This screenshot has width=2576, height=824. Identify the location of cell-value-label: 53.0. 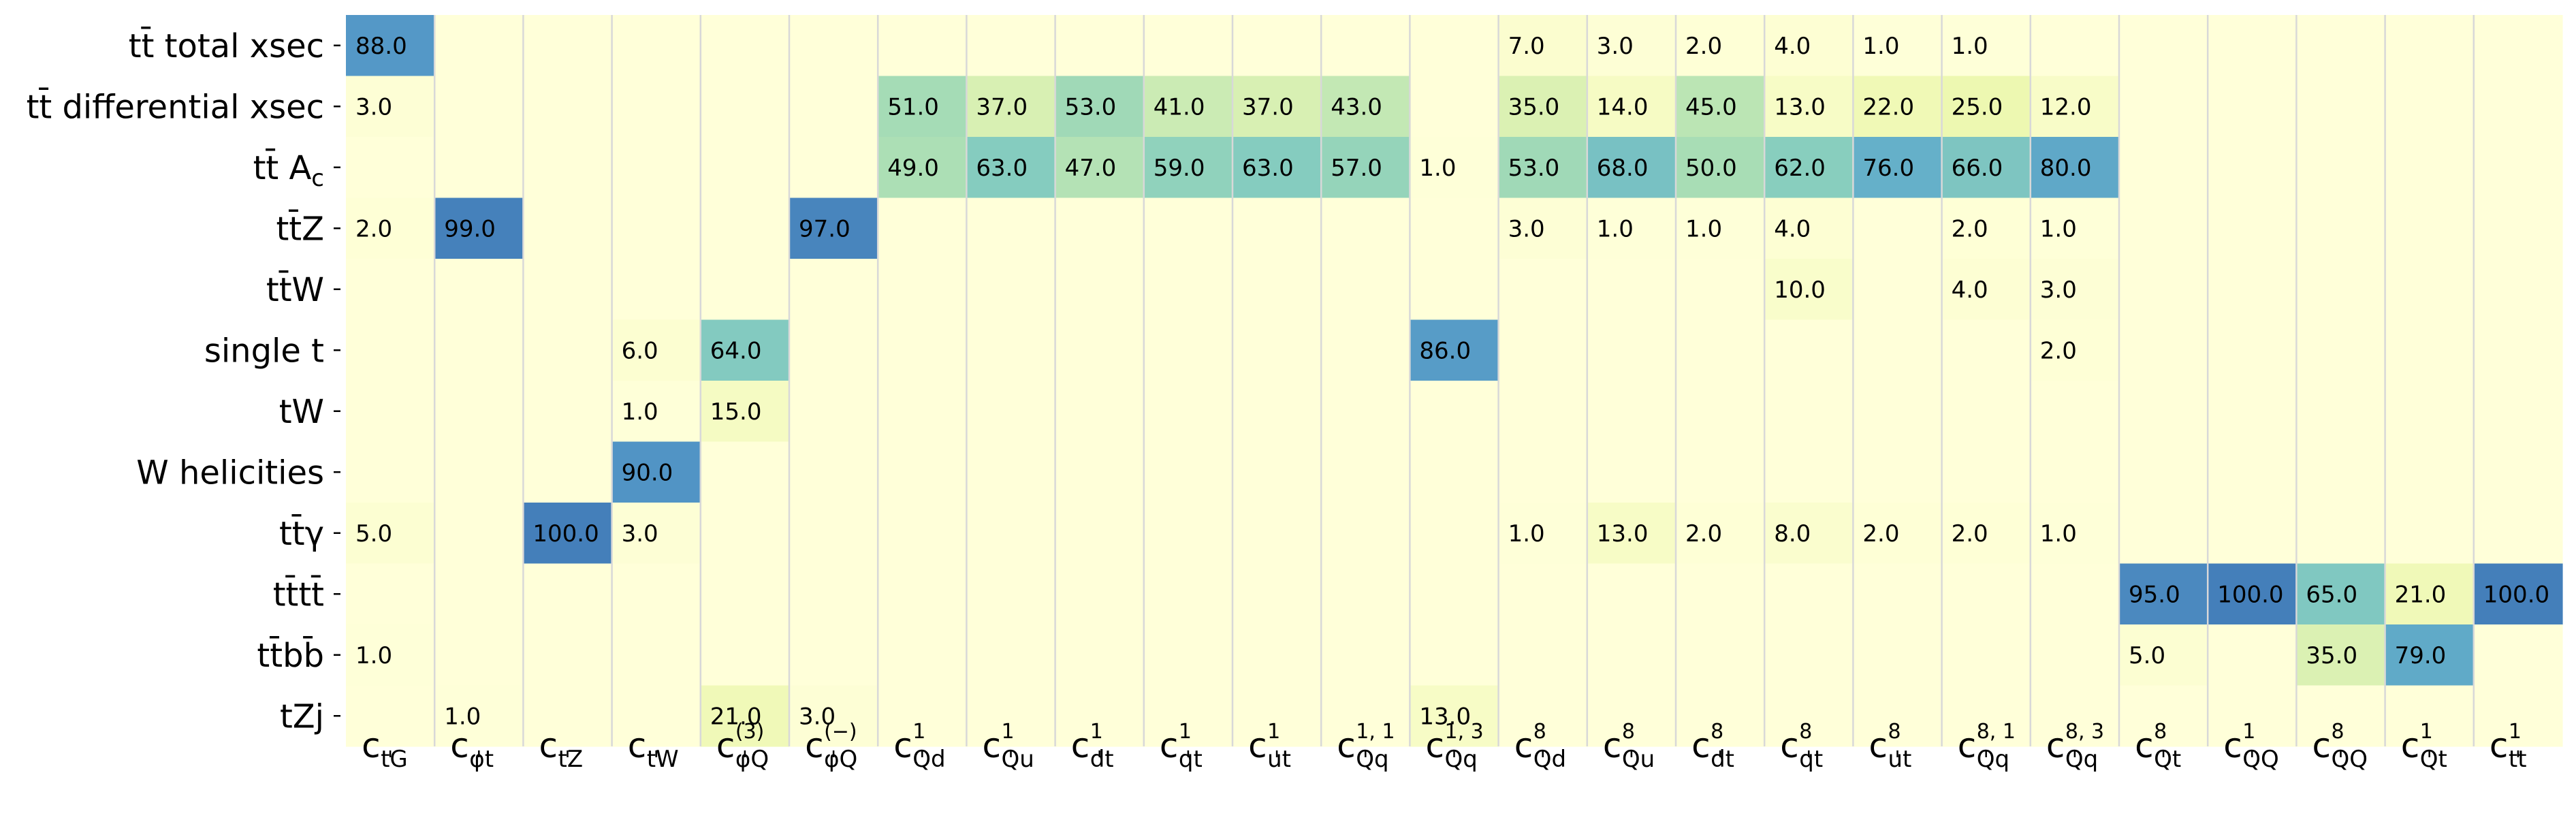
(1091, 107).